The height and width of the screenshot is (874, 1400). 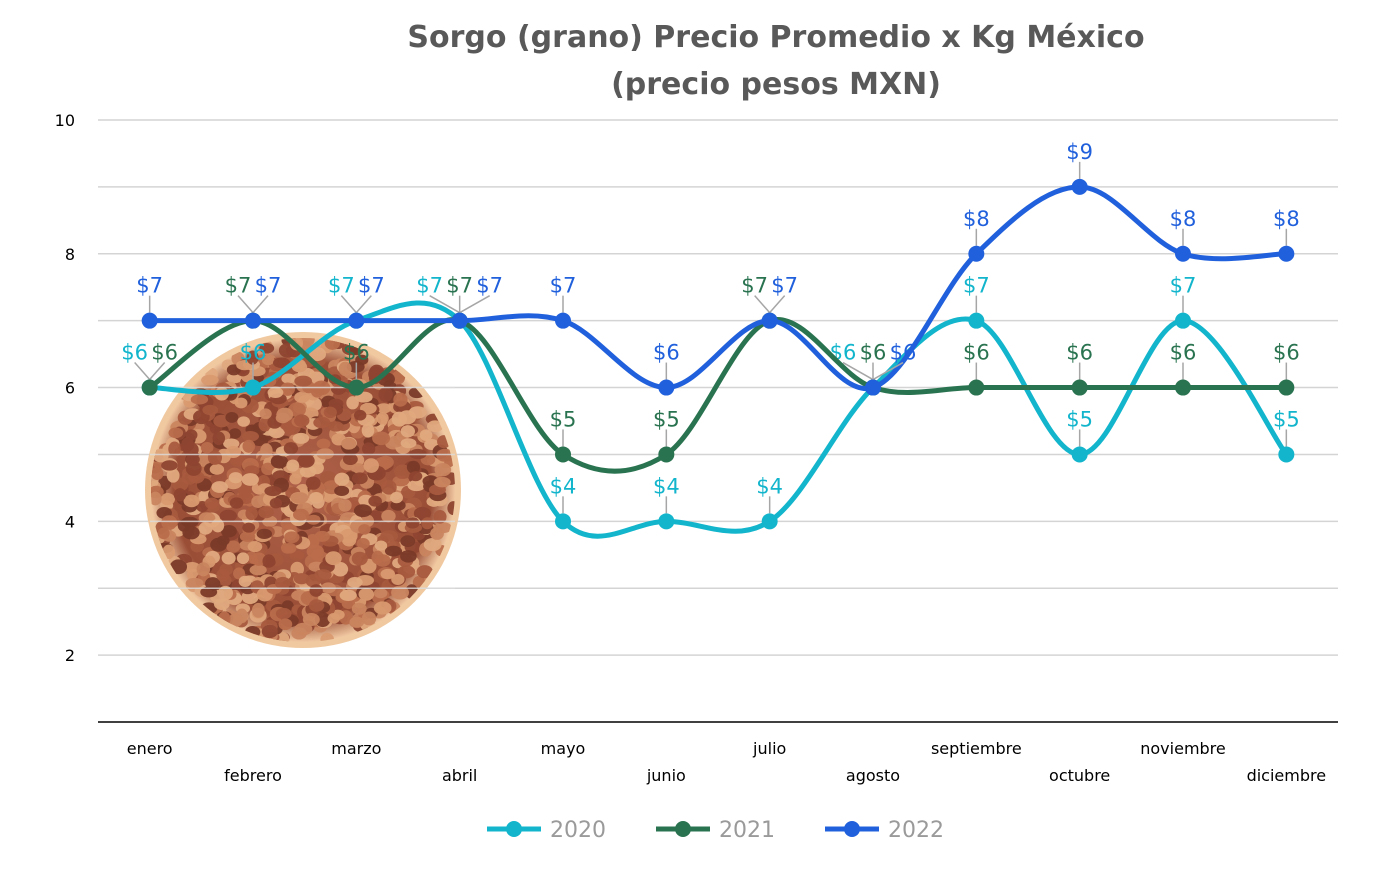 What do you see at coordinates (1183, 748) in the screenshot?
I see `x-tick-label: noviembre` at bounding box center [1183, 748].